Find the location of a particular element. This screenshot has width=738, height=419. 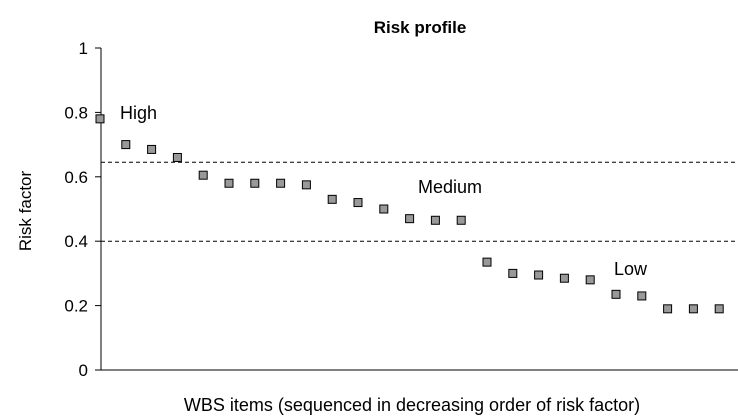

y-tick-label: 0 is located at coordinates (83, 370).